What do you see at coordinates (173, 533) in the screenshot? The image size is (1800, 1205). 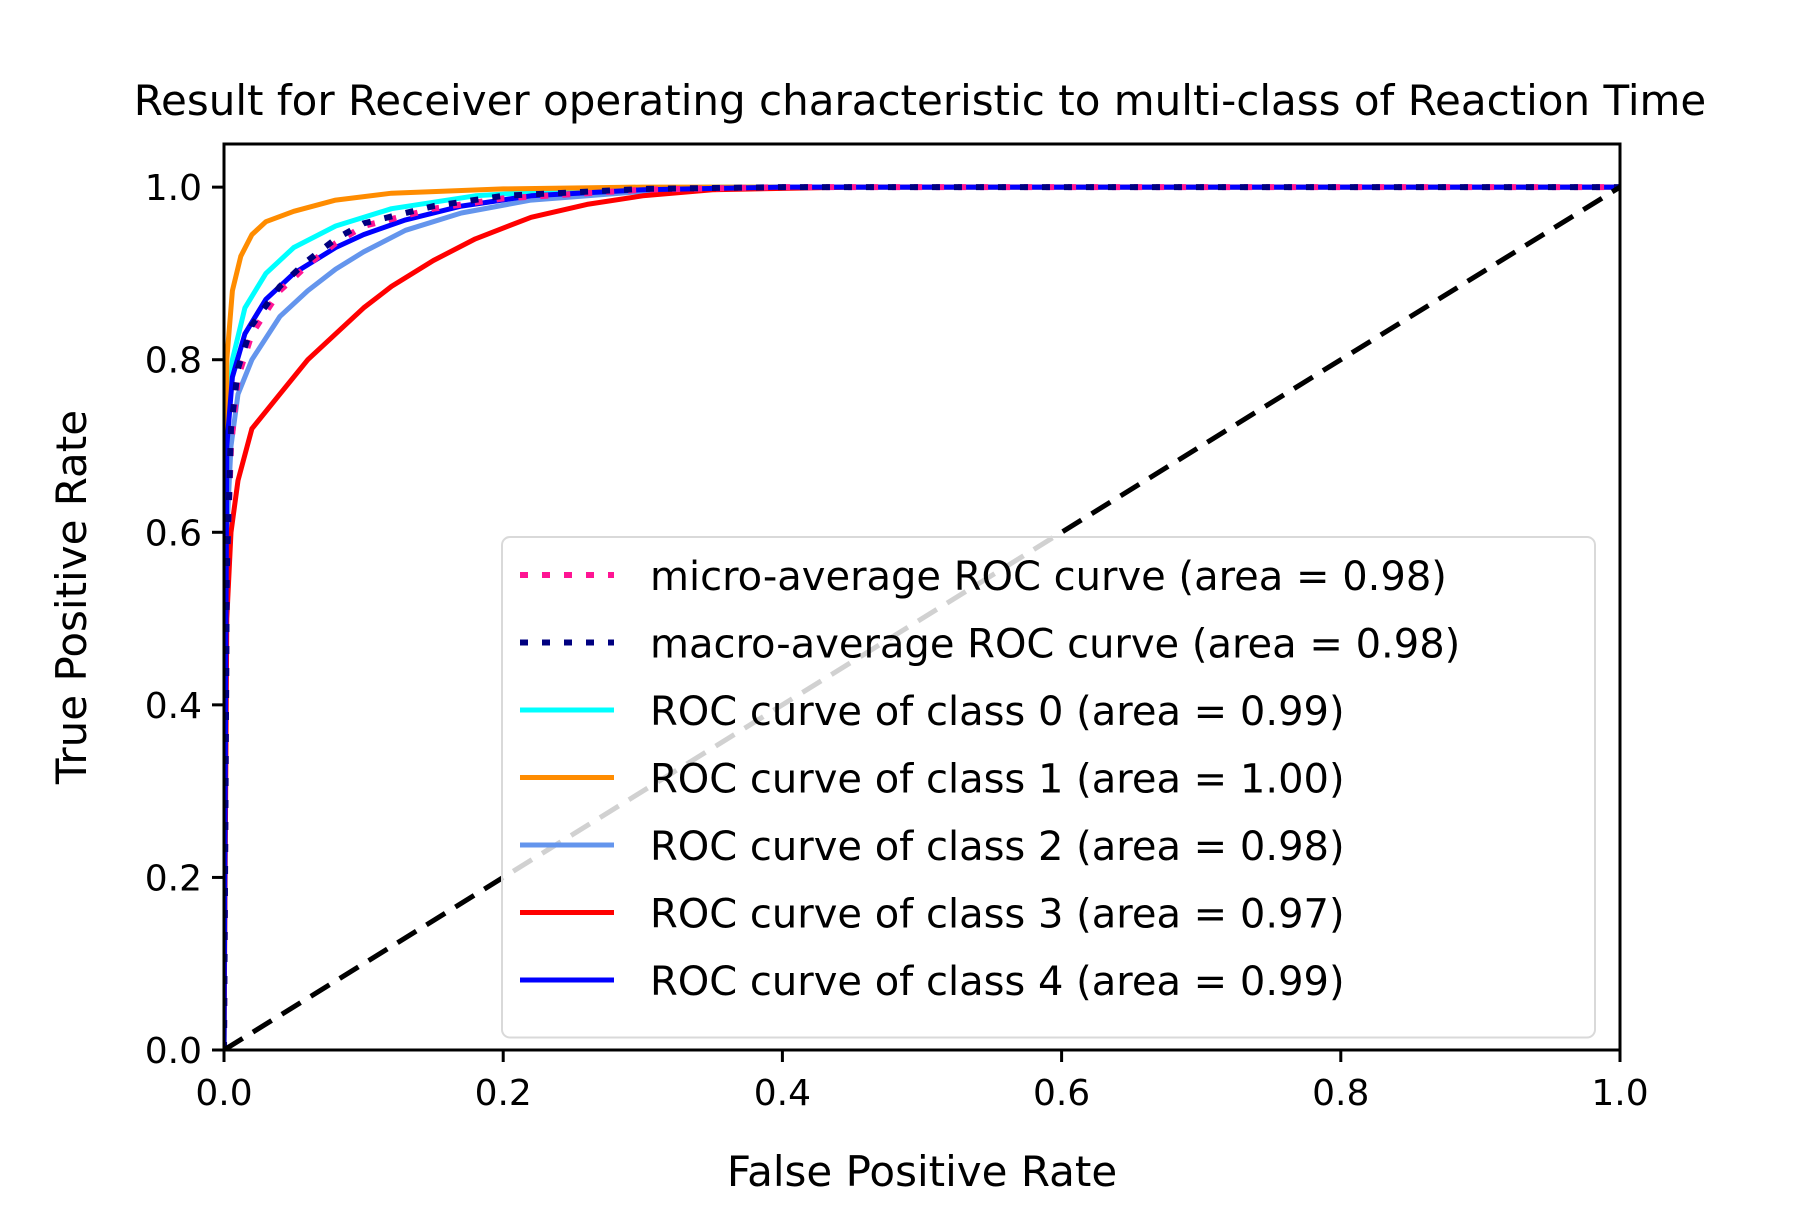 I see `y-tick-label: 0.6` at bounding box center [173, 533].